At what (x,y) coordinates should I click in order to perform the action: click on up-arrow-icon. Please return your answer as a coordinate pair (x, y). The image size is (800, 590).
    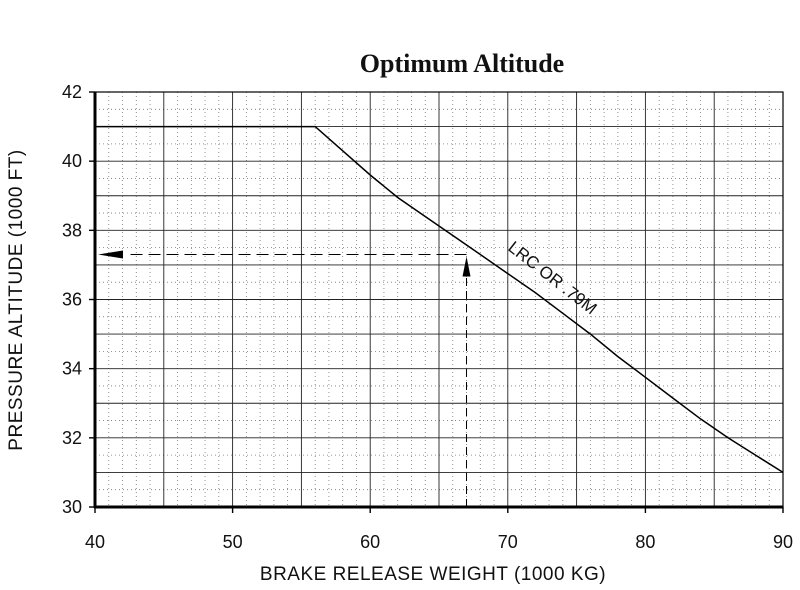
    Looking at the image, I should click on (466, 266).